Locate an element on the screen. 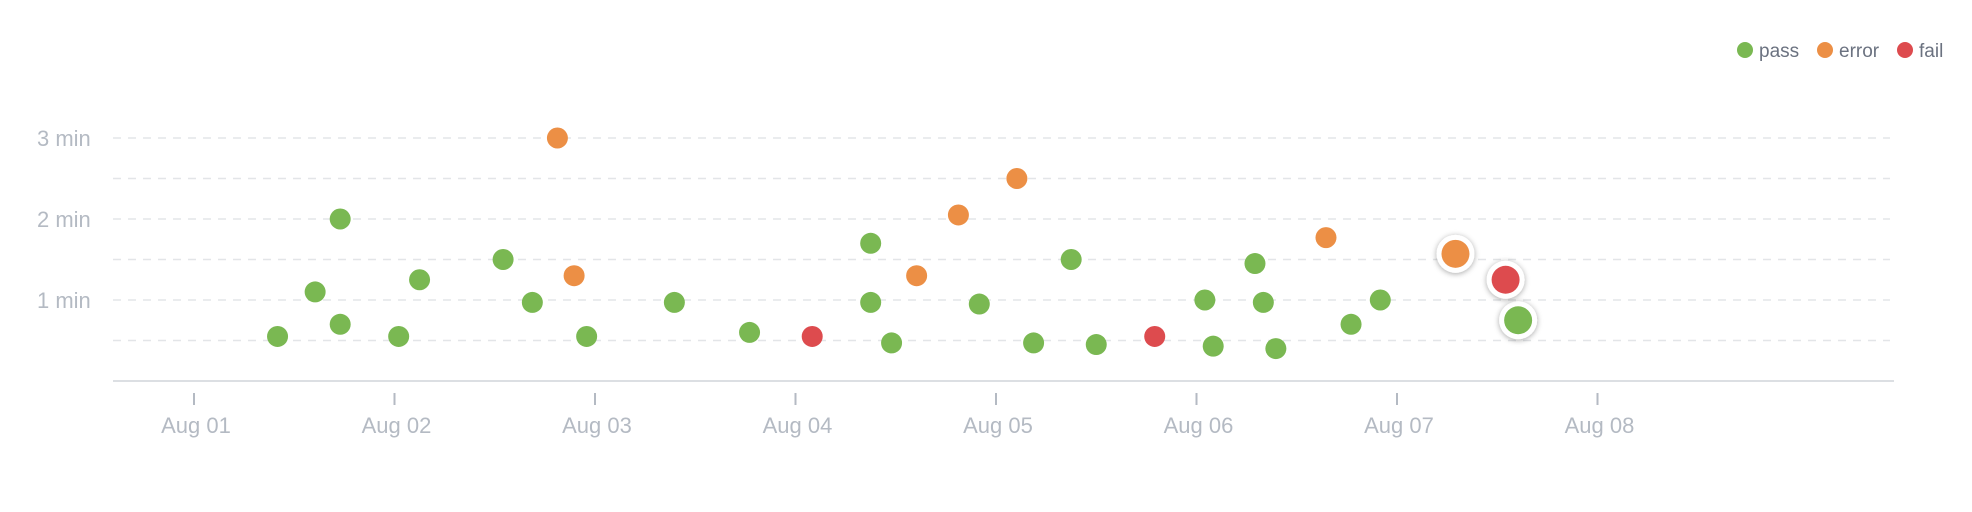 The image size is (1972, 512). y-tick-label: 2 min is located at coordinates (64, 219).